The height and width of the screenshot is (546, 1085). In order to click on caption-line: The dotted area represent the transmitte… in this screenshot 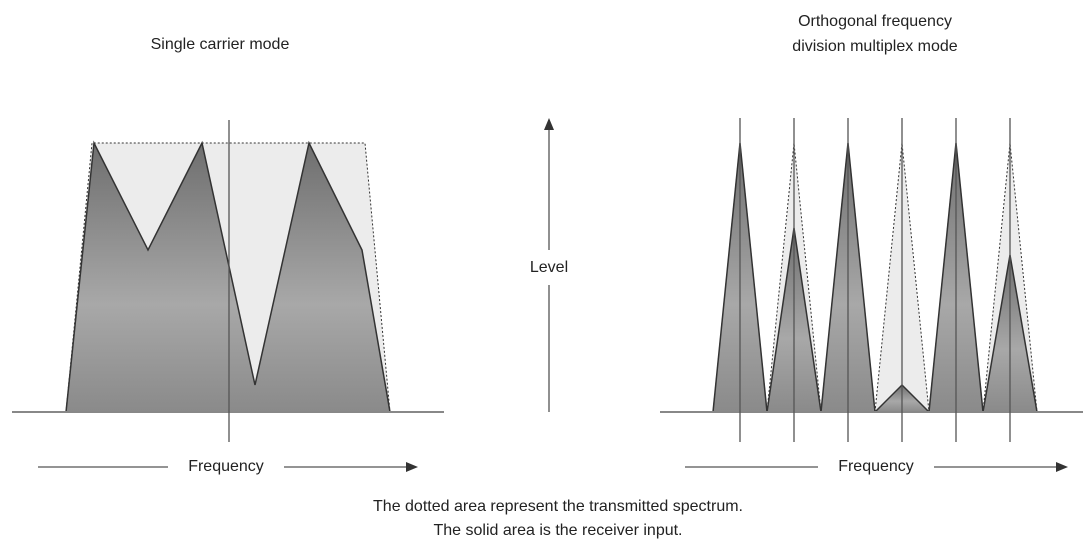, I will do `click(558, 506)`.